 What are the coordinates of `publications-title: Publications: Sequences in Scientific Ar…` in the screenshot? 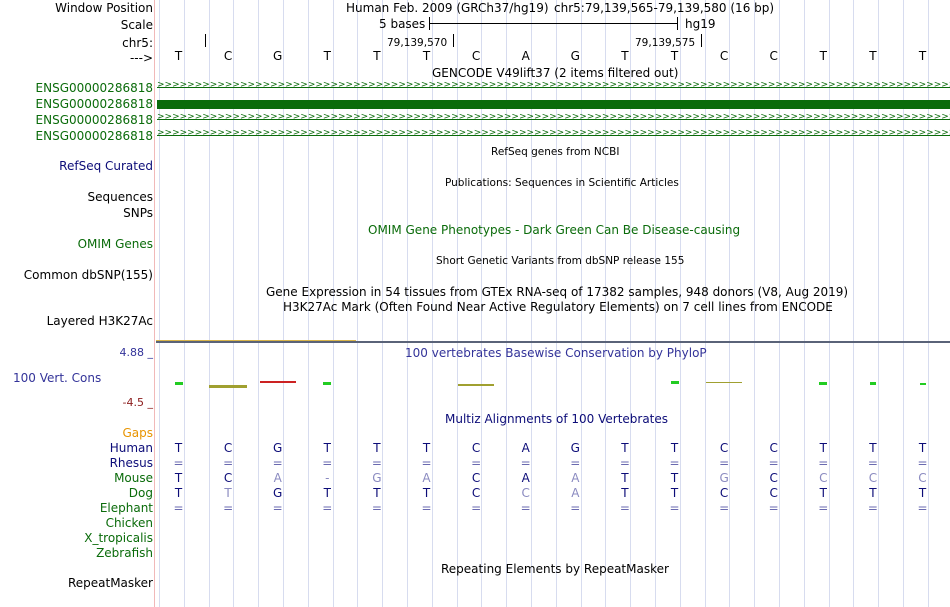 It's located at (562, 183).